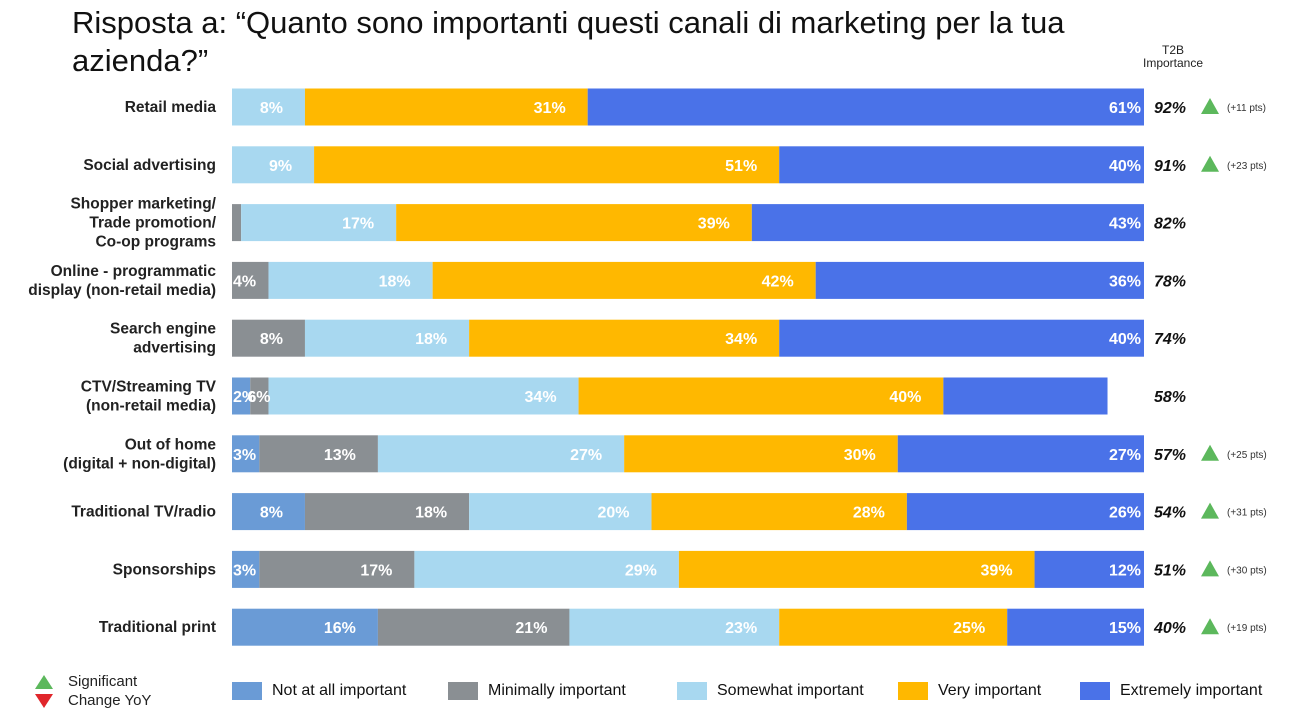 The height and width of the screenshot is (727, 1292). I want to click on data-label: 6%, so click(258, 397).